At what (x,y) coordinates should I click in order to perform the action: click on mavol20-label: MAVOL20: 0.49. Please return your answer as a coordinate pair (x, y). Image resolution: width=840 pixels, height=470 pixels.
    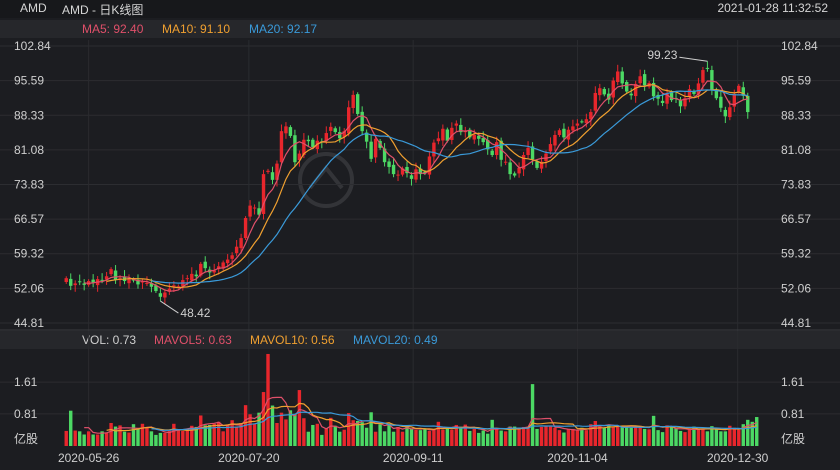
    Looking at the image, I should click on (395, 340).